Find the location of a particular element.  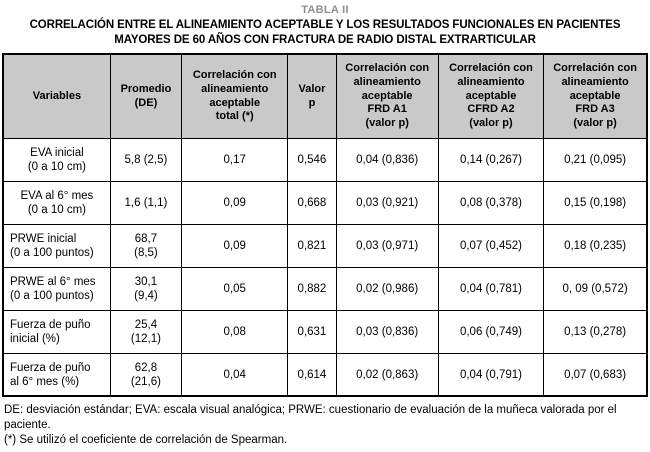

table-cell: 0,14 (0,267) is located at coordinates (491, 159).